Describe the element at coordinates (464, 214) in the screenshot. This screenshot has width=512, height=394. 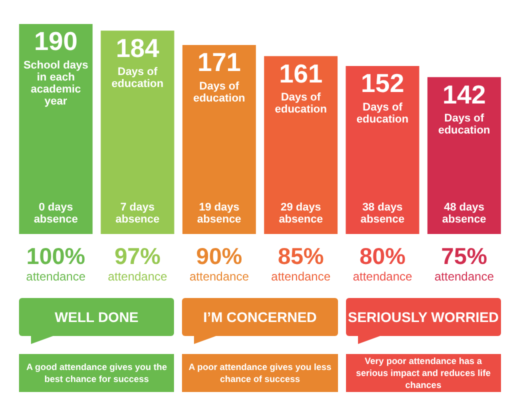
I see `annotation: 48 days absence` at that location.